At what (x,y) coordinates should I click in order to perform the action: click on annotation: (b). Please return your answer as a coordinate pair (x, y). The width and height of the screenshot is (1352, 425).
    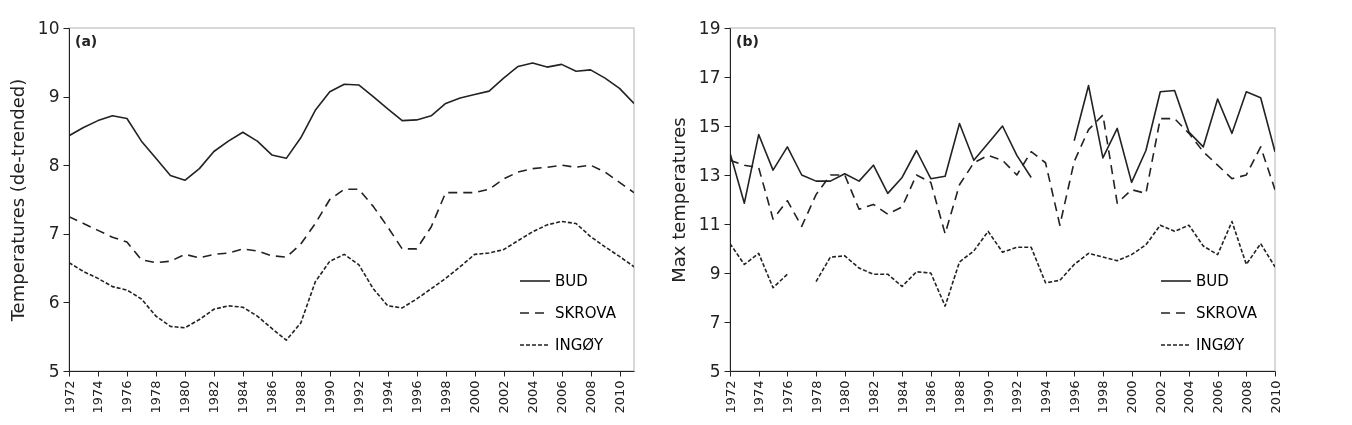
    Looking at the image, I should click on (747, 41).